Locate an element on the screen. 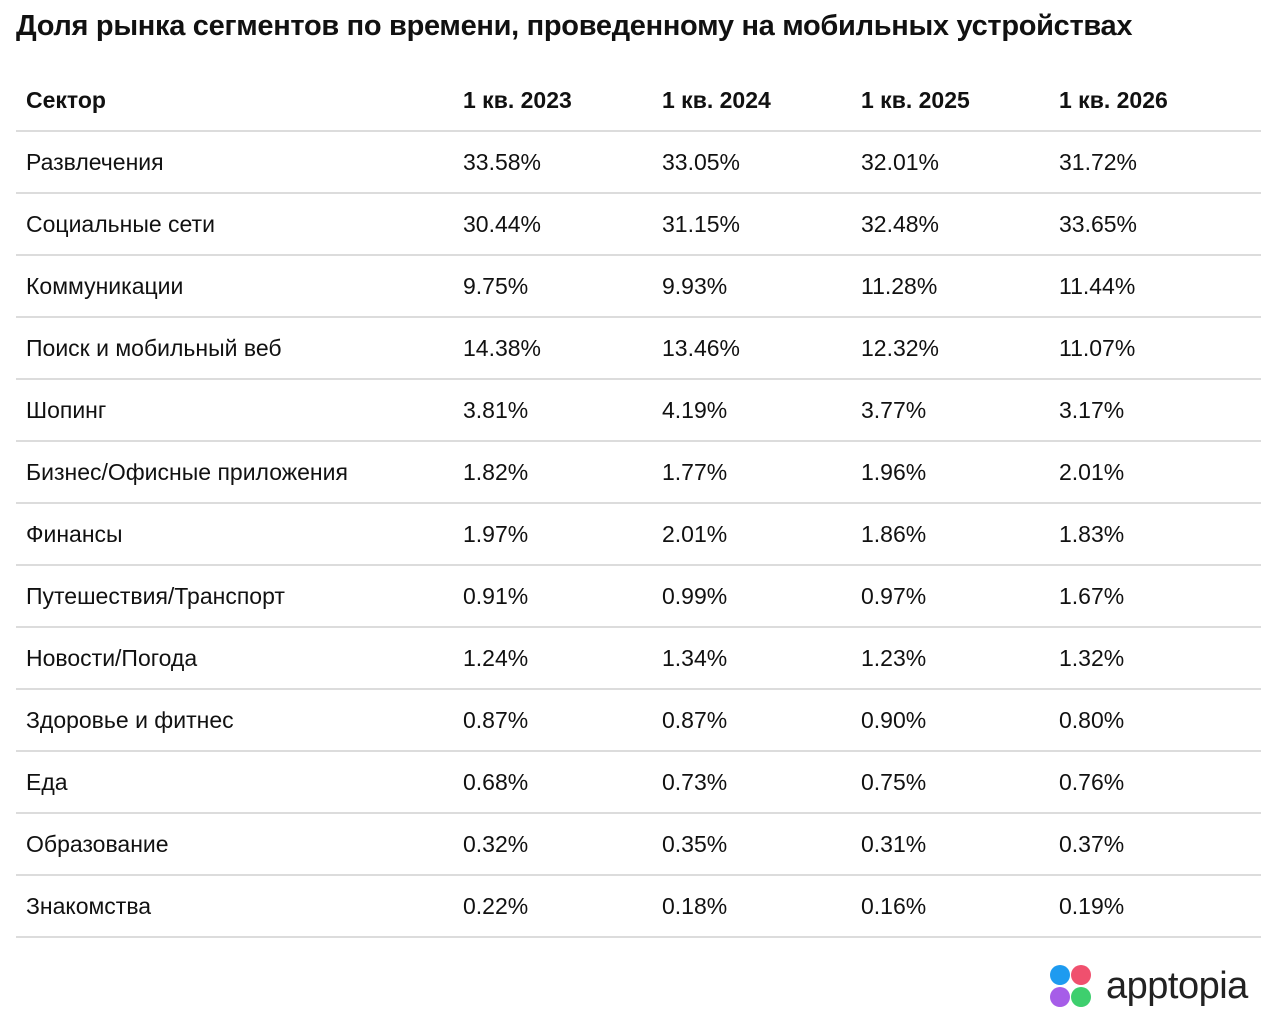  table-row: Новости/Погода 1.24% 1.34% 1.23% 1.32% is located at coordinates (638, 659).